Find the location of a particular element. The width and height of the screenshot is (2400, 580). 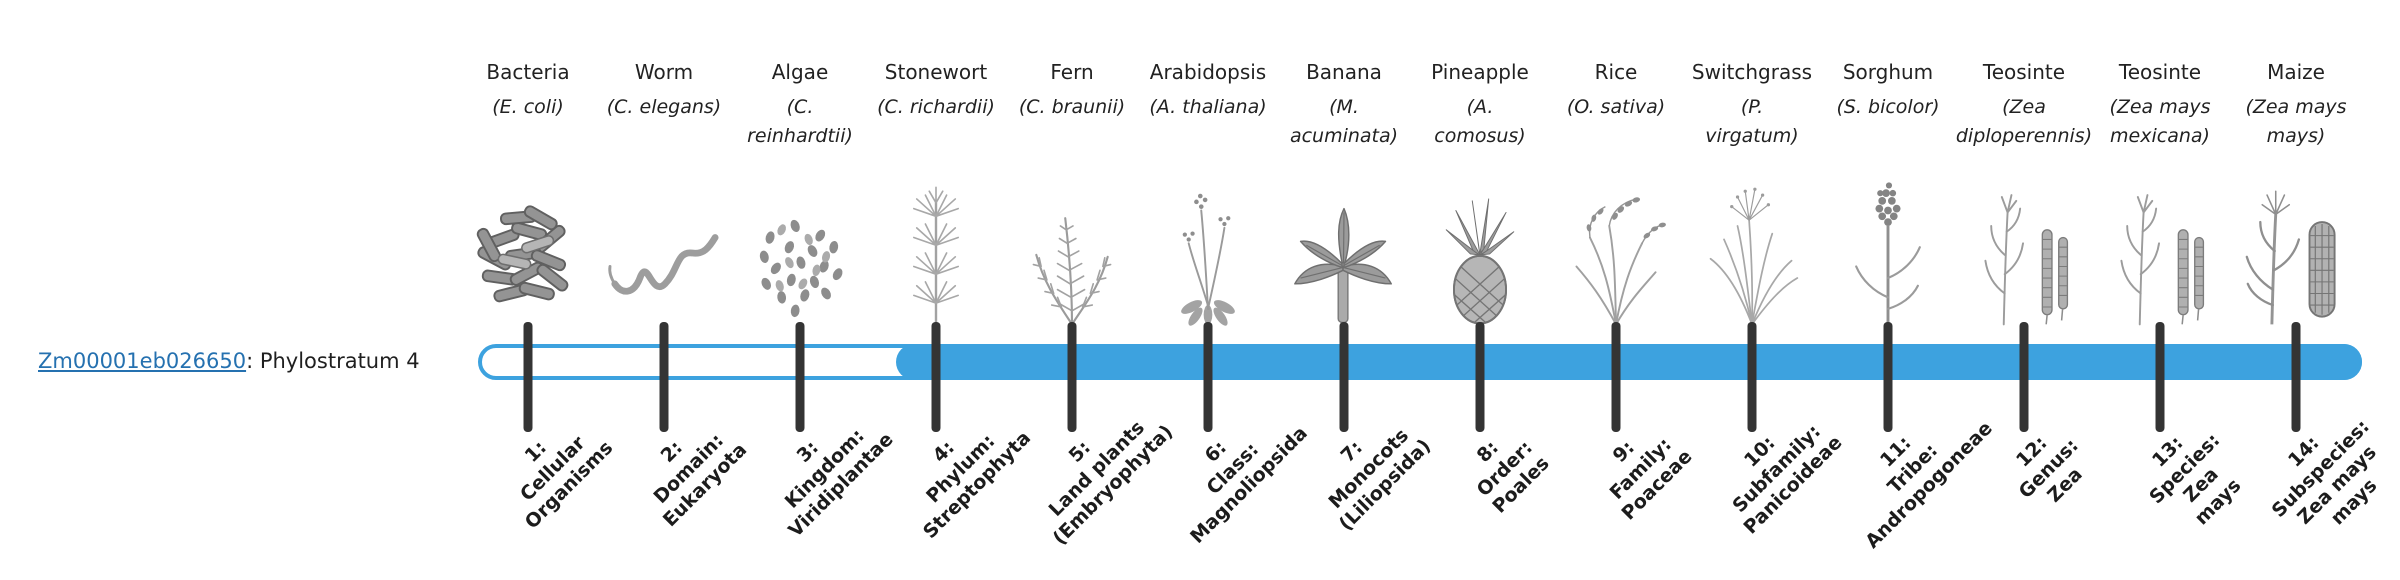

organism-scientific-name: (Zea diploperennis) is located at coordinates (2024, 122).